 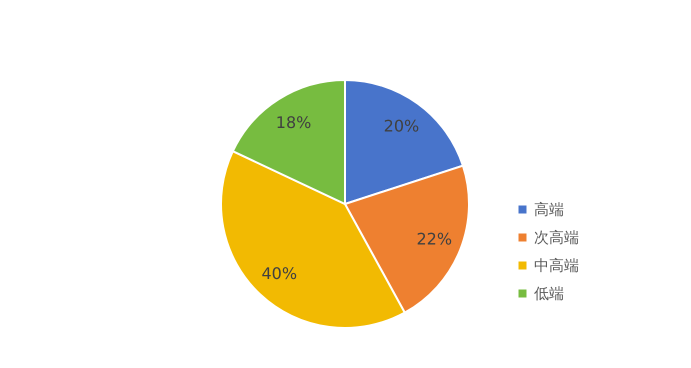 I want to click on data-label: 18%, so click(x=294, y=122).